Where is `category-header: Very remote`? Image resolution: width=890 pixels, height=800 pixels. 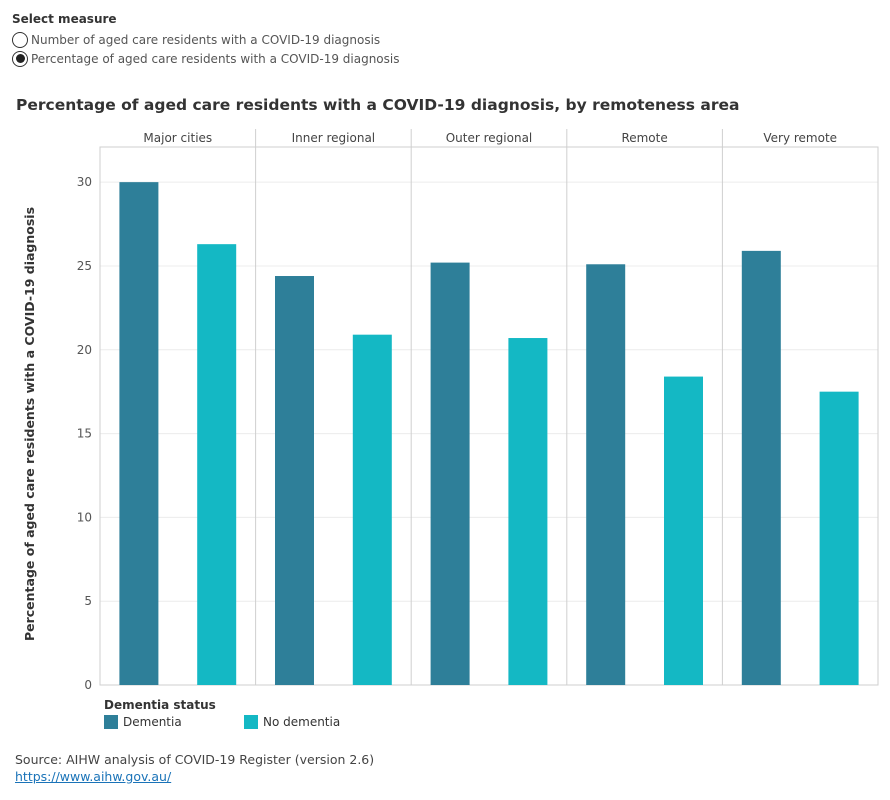 category-header: Very remote is located at coordinates (800, 138).